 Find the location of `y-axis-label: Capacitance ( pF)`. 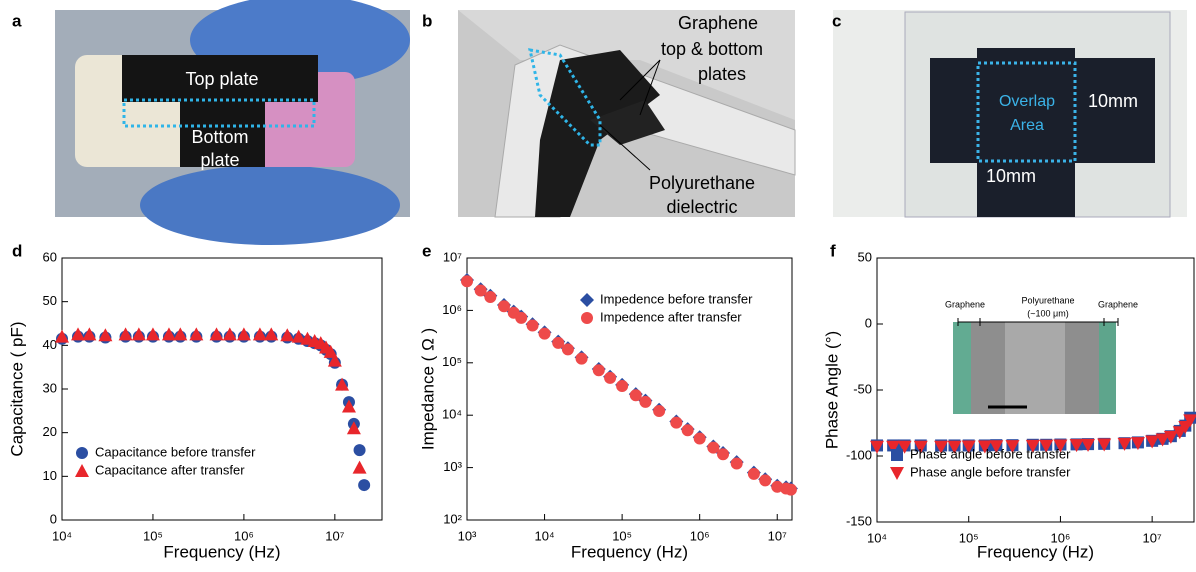

y-axis-label: Capacitance ( pF) is located at coordinates (16, 388).